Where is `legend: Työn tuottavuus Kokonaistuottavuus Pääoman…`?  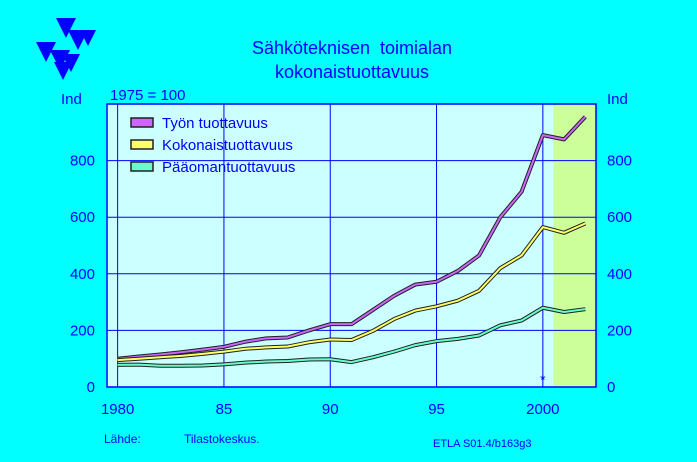 legend: Työn tuottavuus Kokonaistuottavuus Pääoman… is located at coordinates (212, 145).